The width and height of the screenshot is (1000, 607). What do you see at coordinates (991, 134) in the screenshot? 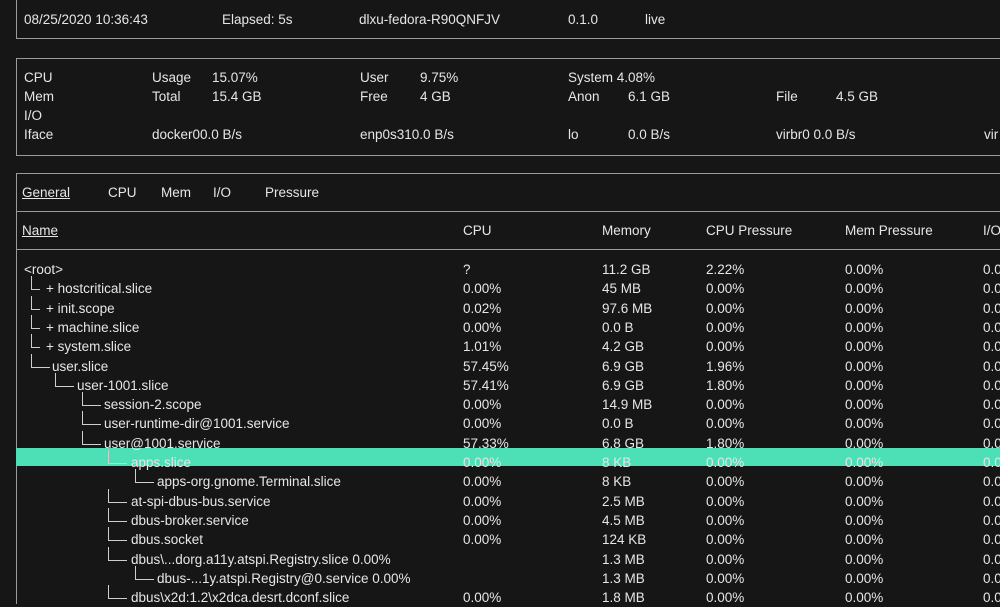
I see `iface-more: vir` at bounding box center [991, 134].